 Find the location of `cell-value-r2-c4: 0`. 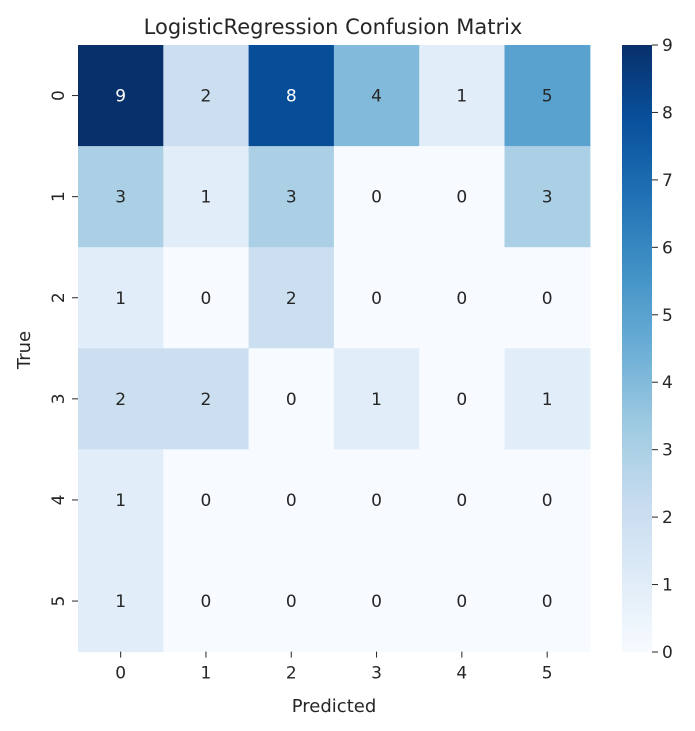

cell-value-r2-c4: 0 is located at coordinates (461, 299).